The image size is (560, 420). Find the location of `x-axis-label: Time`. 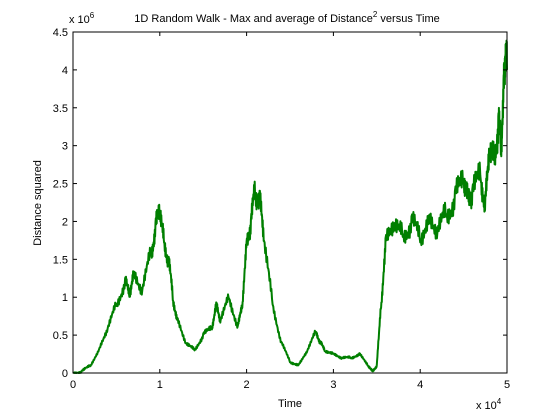

x-axis-label: Time is located at coordinates (290, 404).